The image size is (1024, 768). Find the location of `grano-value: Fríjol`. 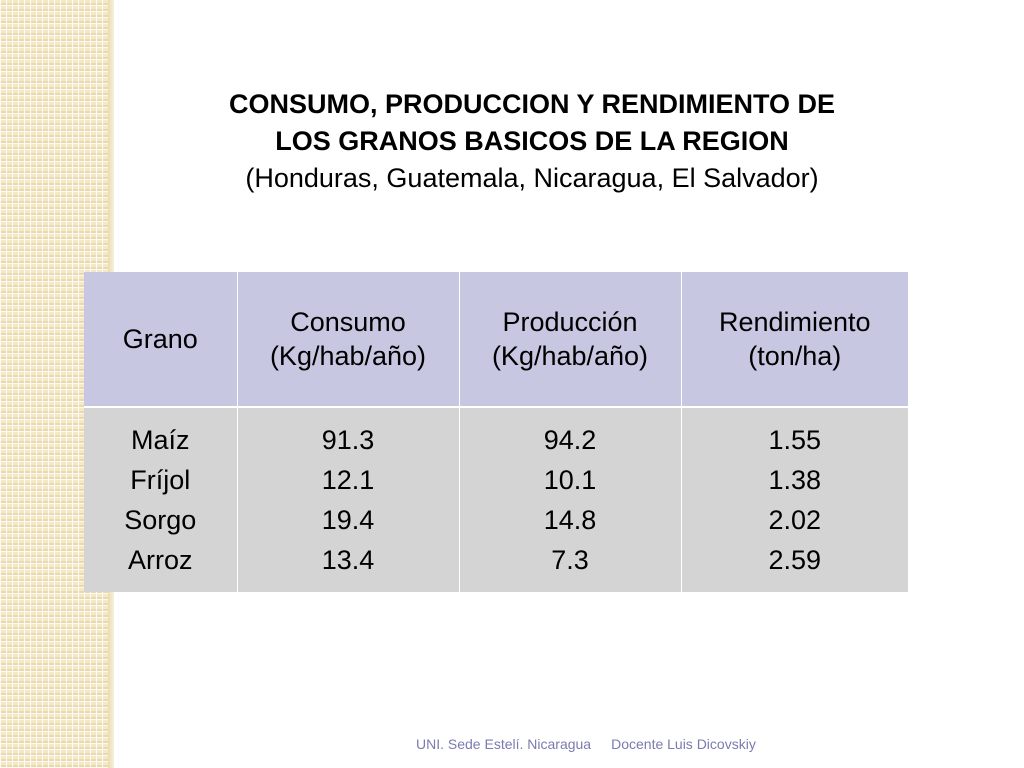

grano-value: Fríjol is located at coordinates (160, 480).